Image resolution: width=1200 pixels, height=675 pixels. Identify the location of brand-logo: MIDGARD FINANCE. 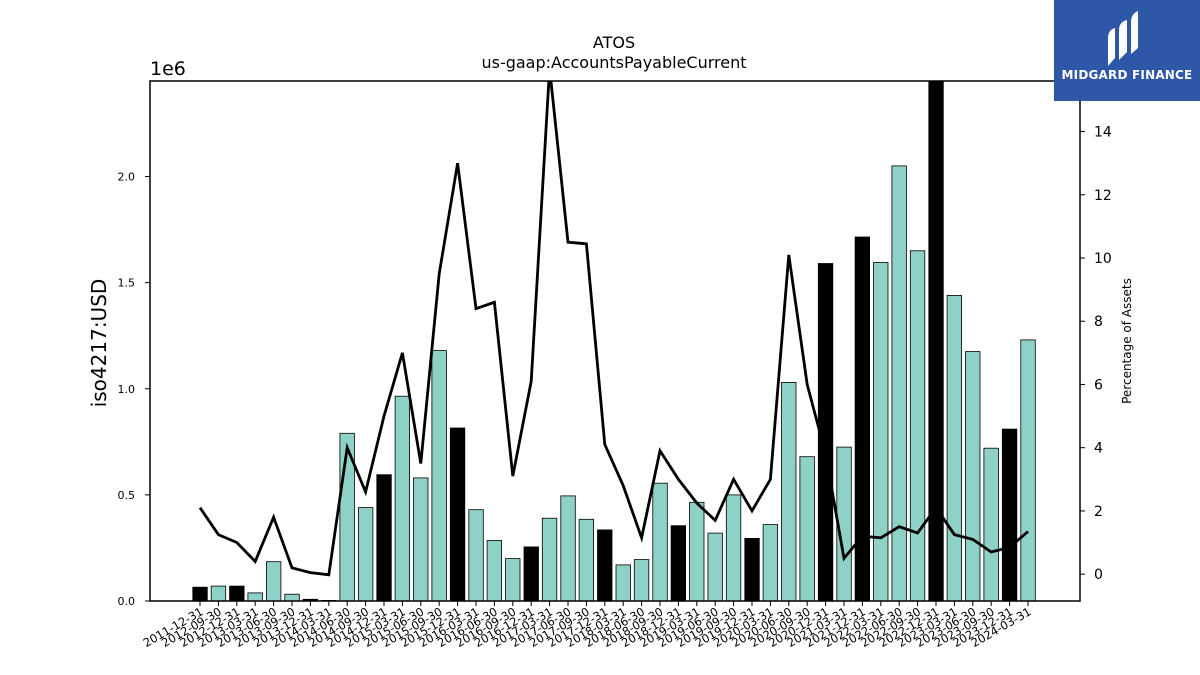
(1127, 50).